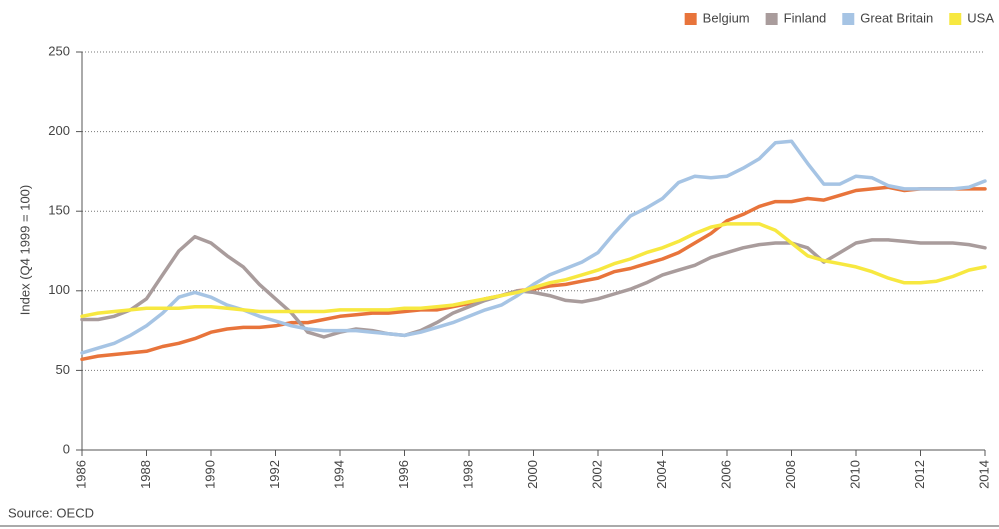 This screenshot has width=999, height=529. Describe the element at coordinates (532, 474) in the screenshot. I see `x-tick-label: 2000` at that location.